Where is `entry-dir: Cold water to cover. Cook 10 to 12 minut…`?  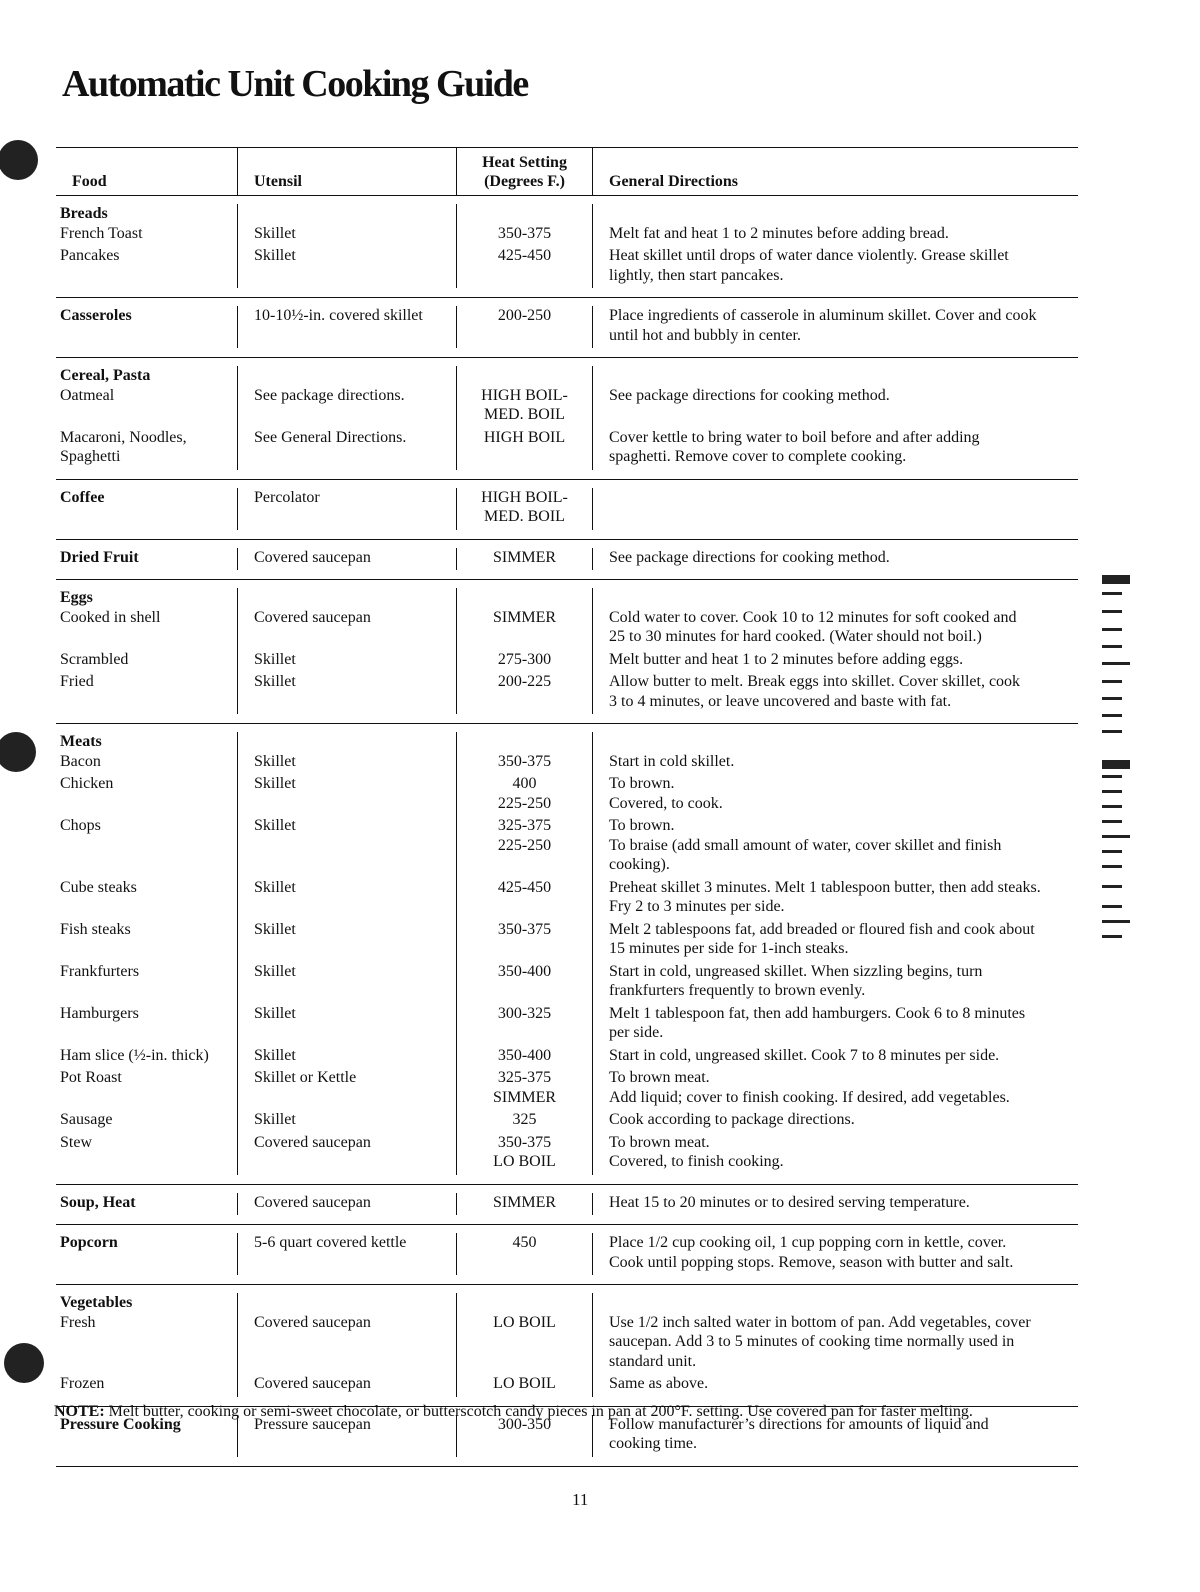 entry-dir: Cold water to cover. Cook 10 to 12 minut… is located at coordinates (843, 627).